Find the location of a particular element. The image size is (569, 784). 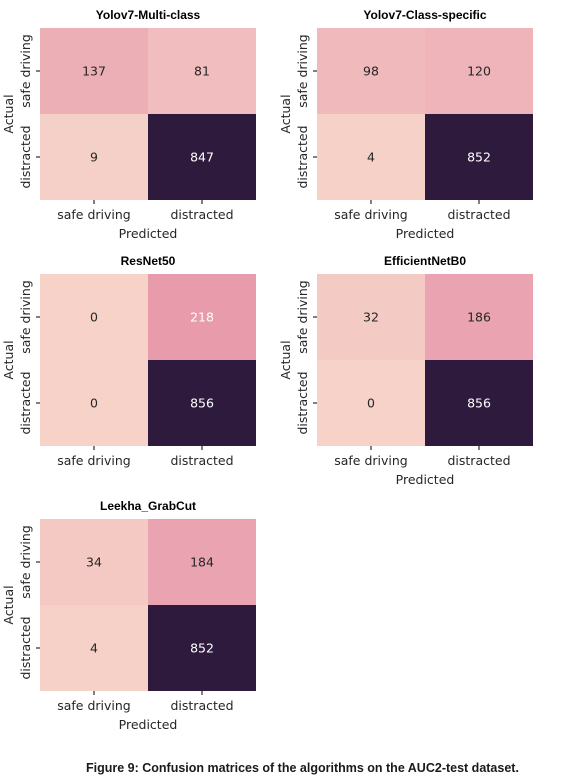

cell-value-label: 847 is located at coordinates (202, 157).